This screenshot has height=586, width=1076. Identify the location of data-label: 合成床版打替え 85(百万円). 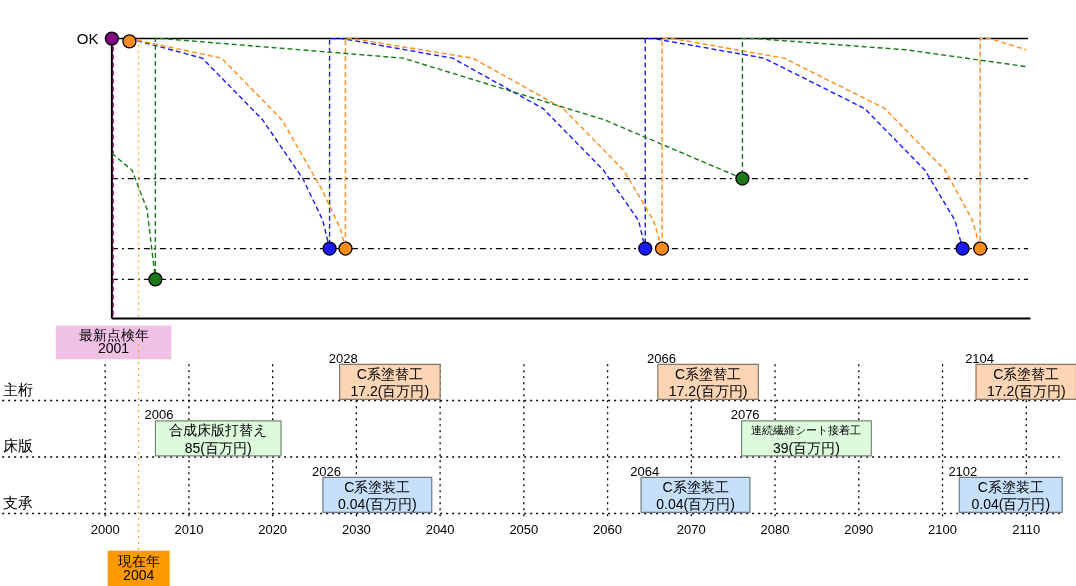
(218, 439).